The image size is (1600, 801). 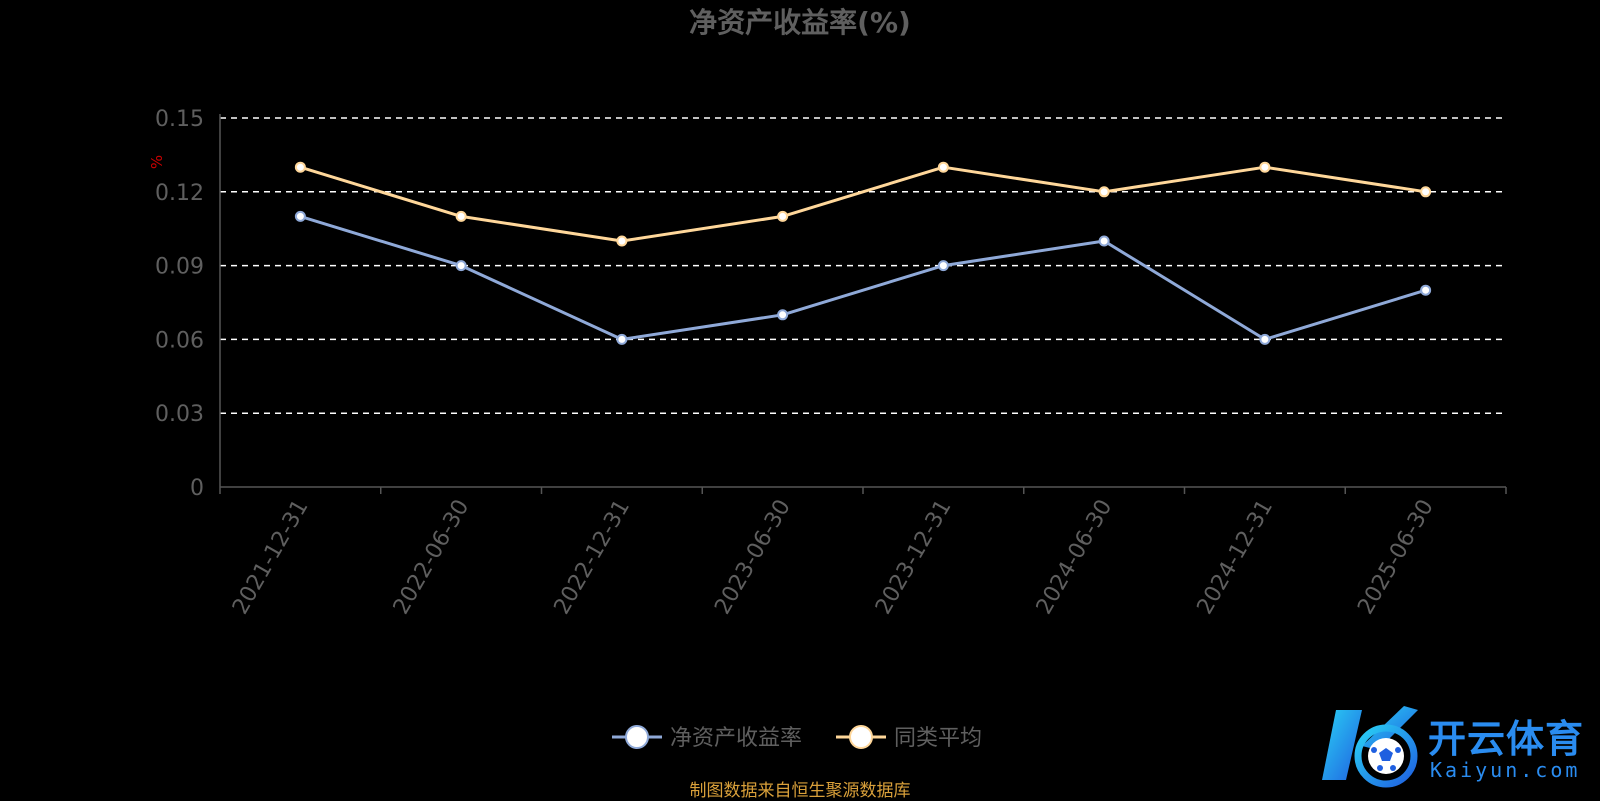 I want to click on y-tick-label: 0.03, so click(x=179, y=414).